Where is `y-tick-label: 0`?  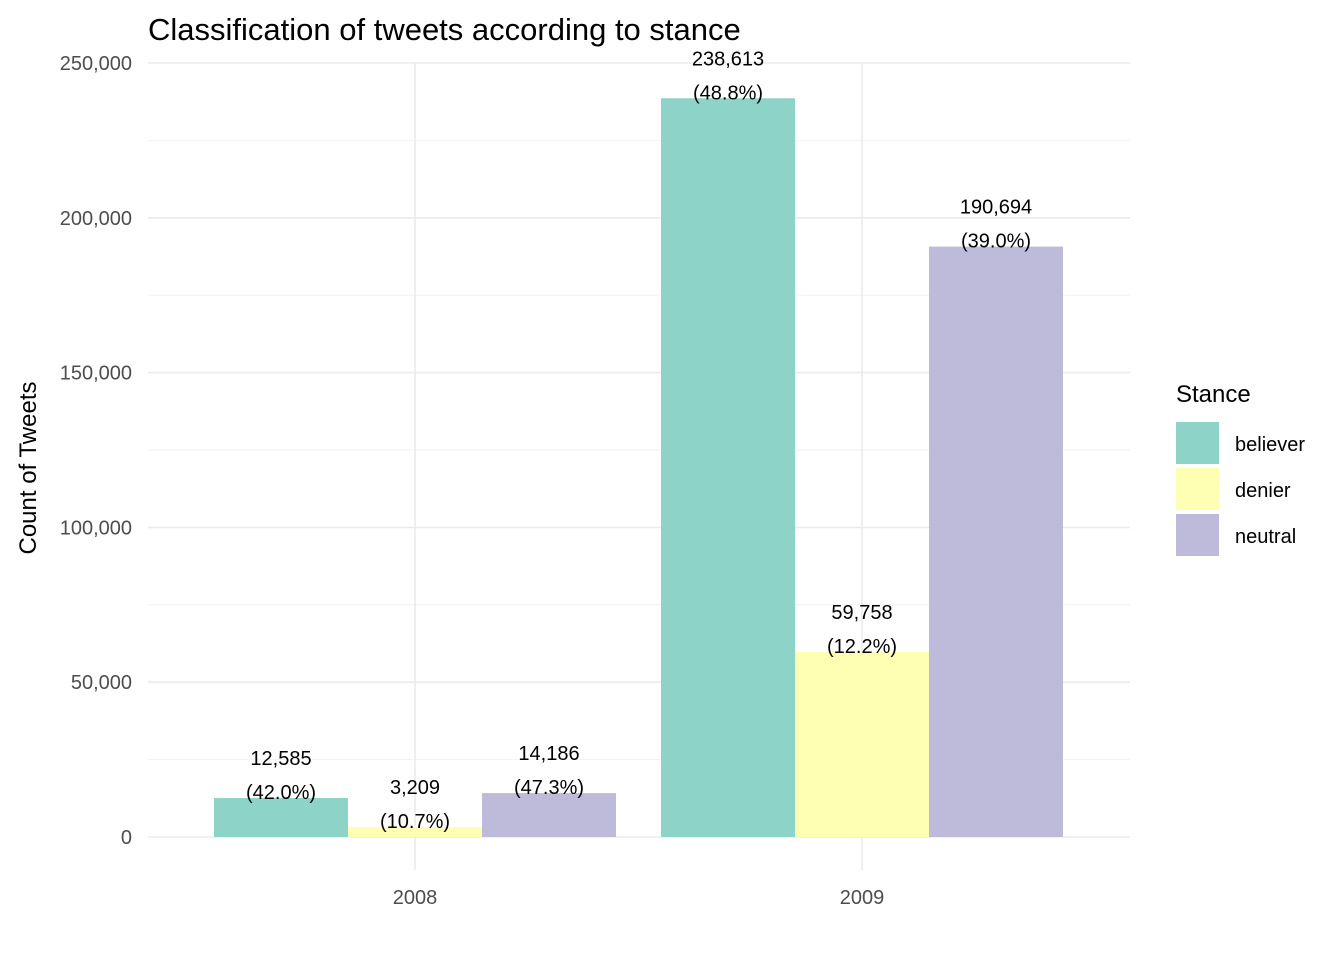 y-tick-label: 0 is located at coordinates (126, 838).